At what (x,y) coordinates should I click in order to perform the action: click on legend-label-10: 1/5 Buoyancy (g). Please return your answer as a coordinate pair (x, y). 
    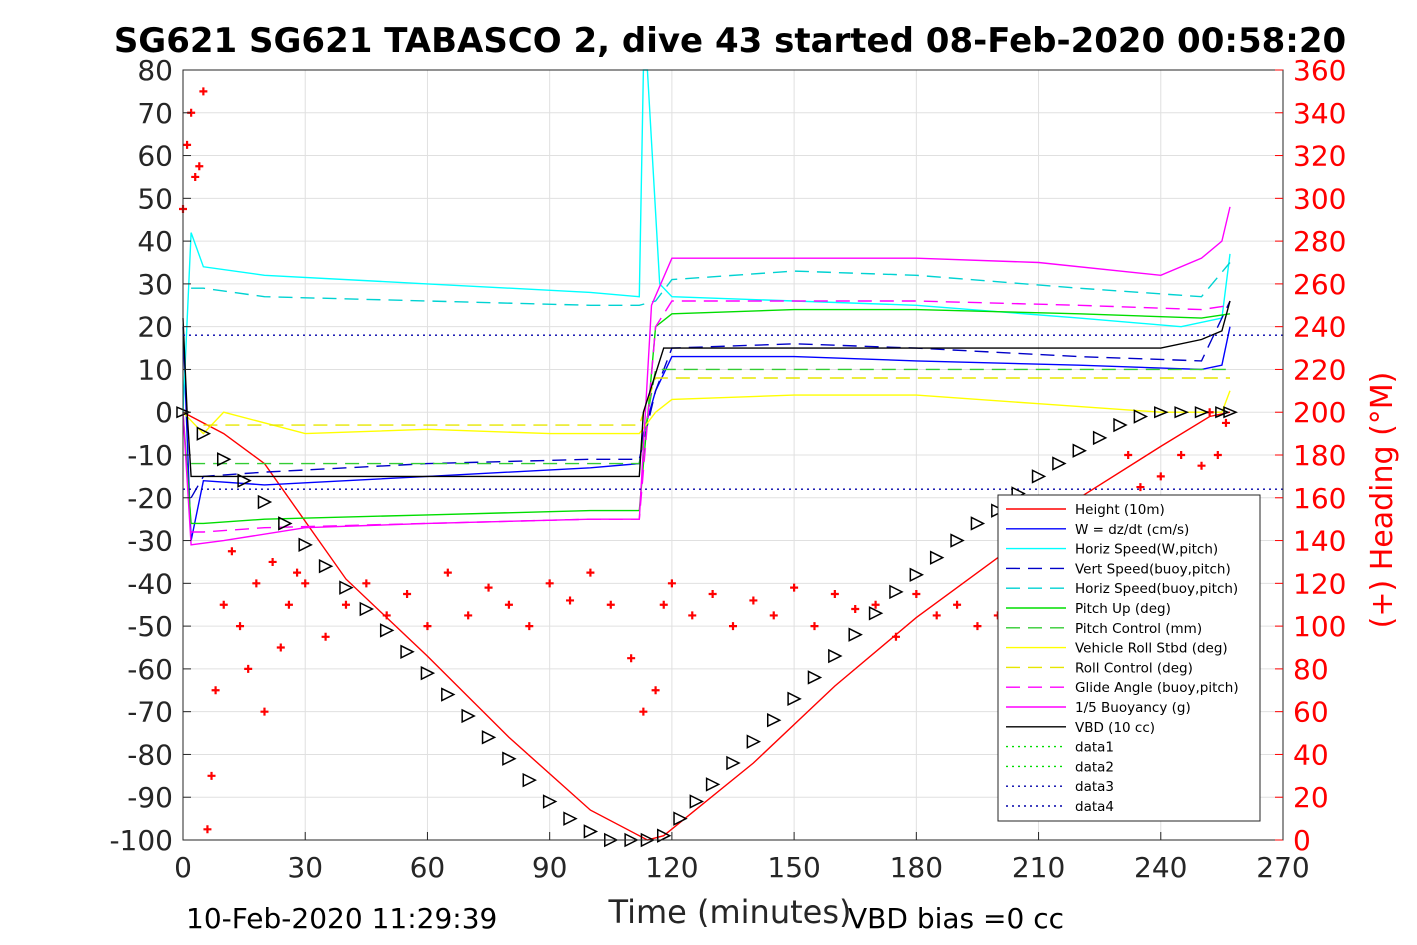
    Looking at the image, I should click on (1133, 708).